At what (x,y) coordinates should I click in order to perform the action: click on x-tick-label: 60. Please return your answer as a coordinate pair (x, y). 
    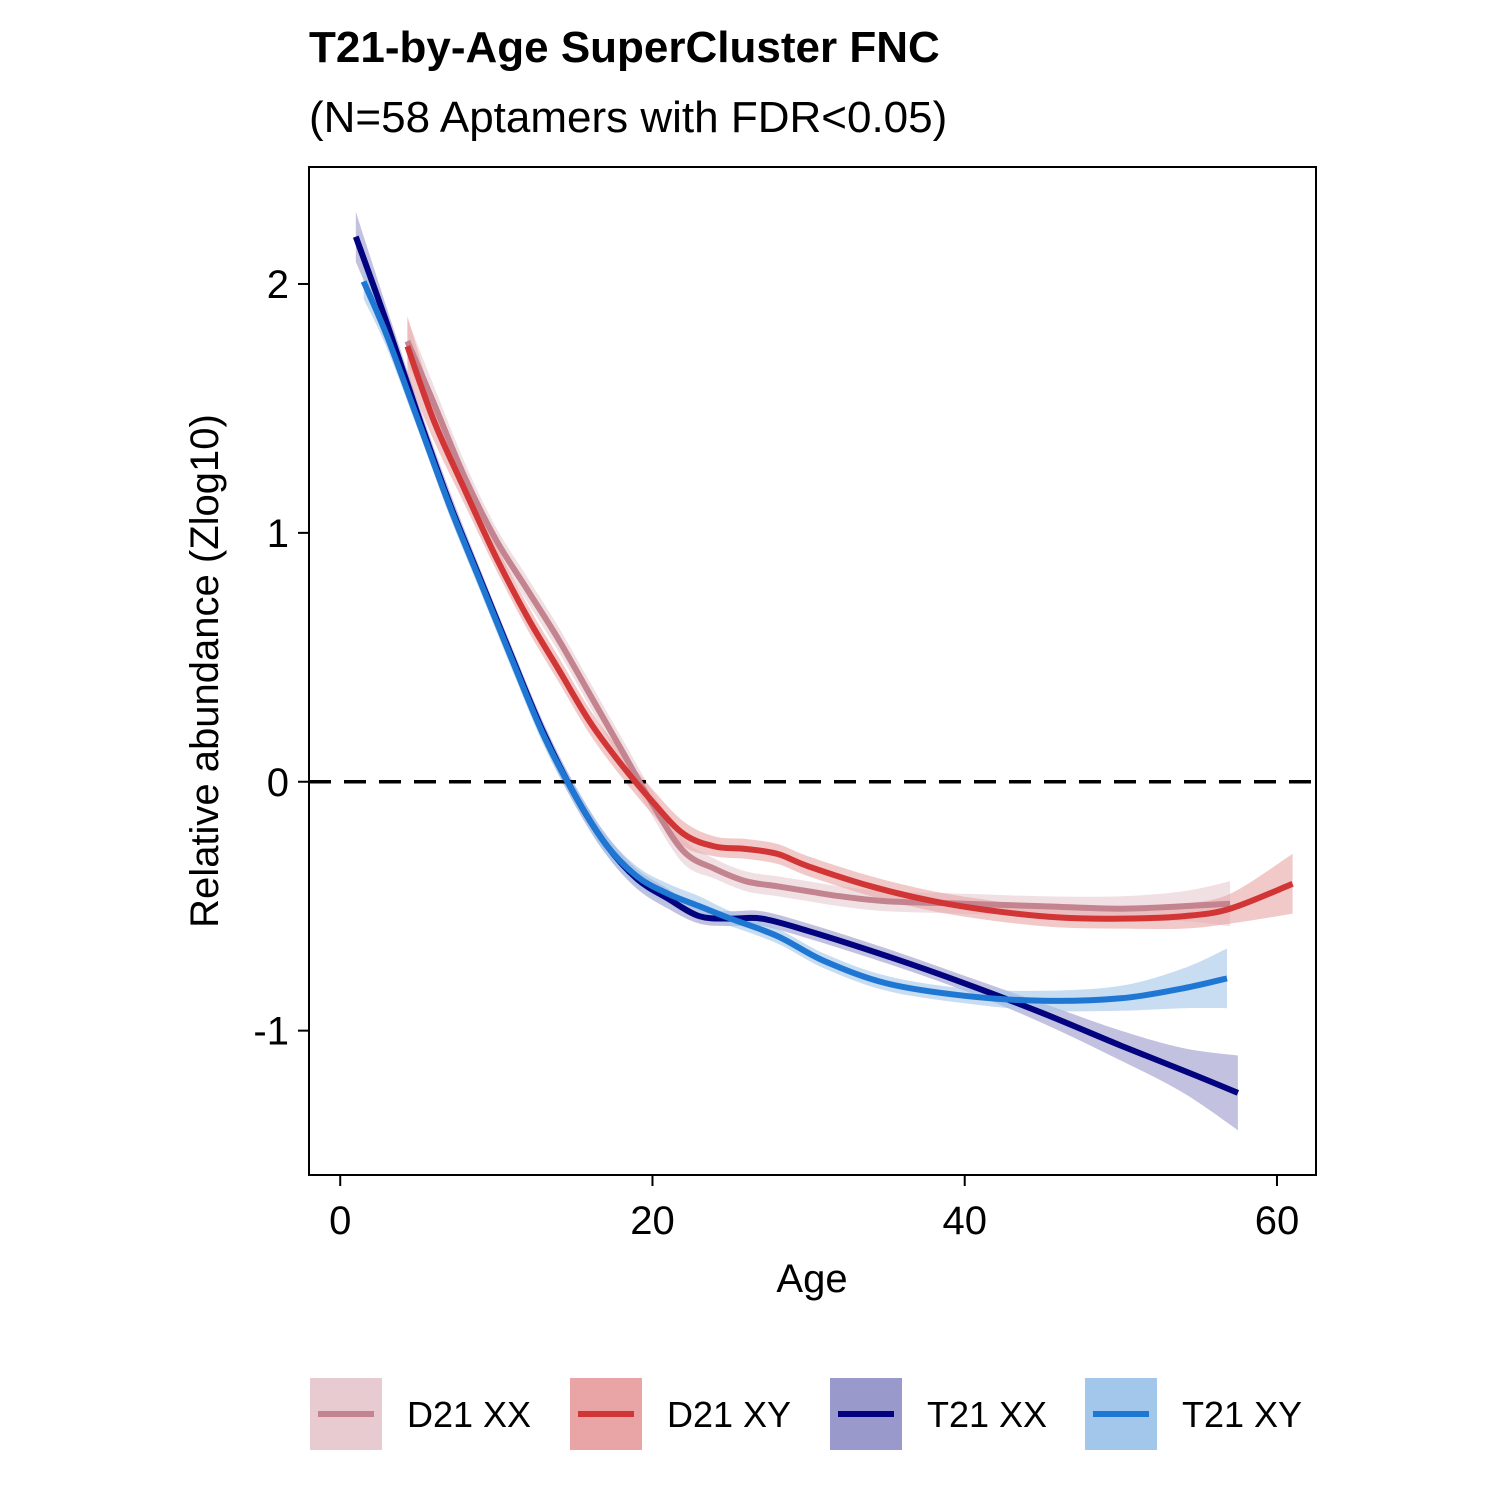
    Looking at the image, I should click on (1277, 1221).